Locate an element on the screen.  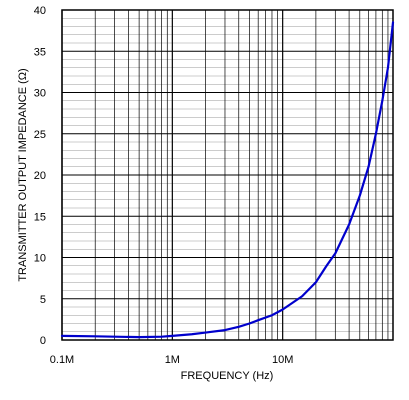
x-tick-label: 1M is located at coordinates (172, 360).